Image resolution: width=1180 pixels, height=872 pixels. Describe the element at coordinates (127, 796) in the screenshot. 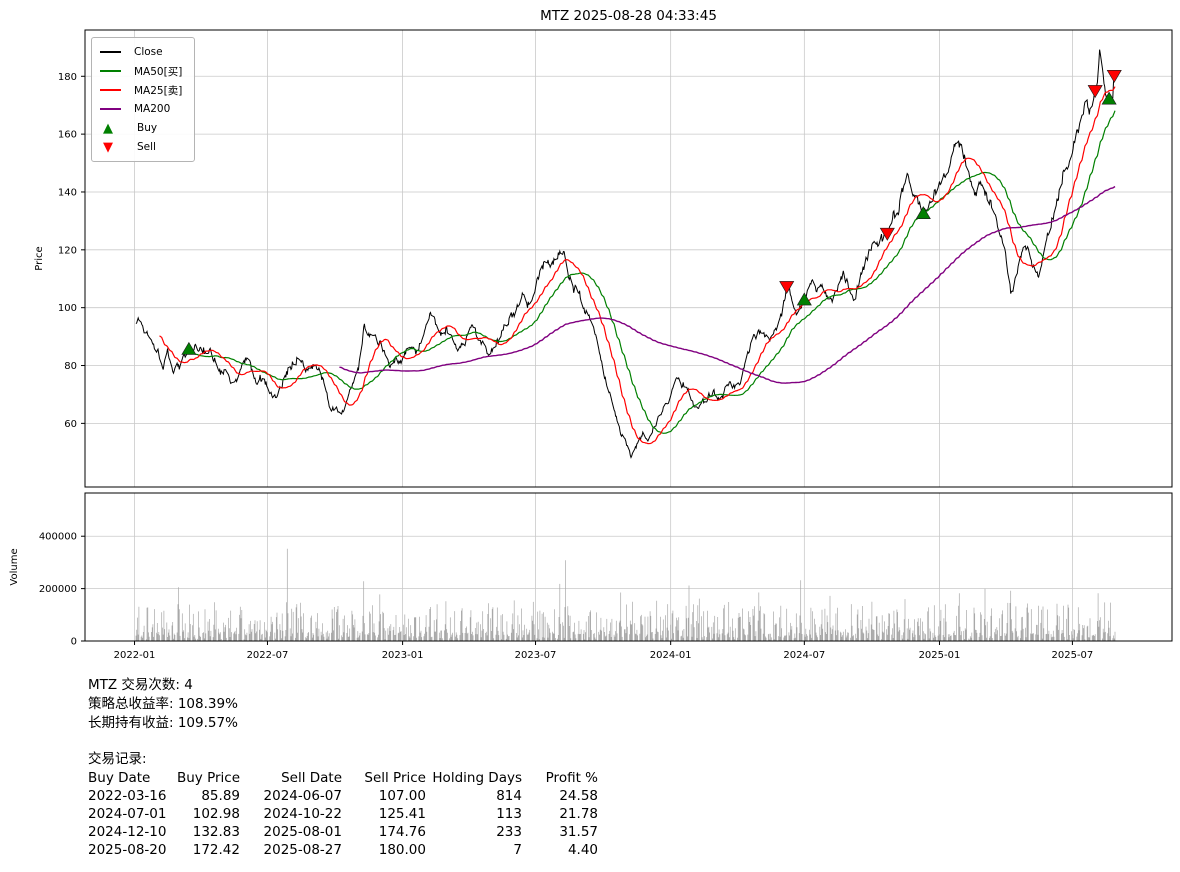

I see `trade-cell: 2022-03-16` at that location.